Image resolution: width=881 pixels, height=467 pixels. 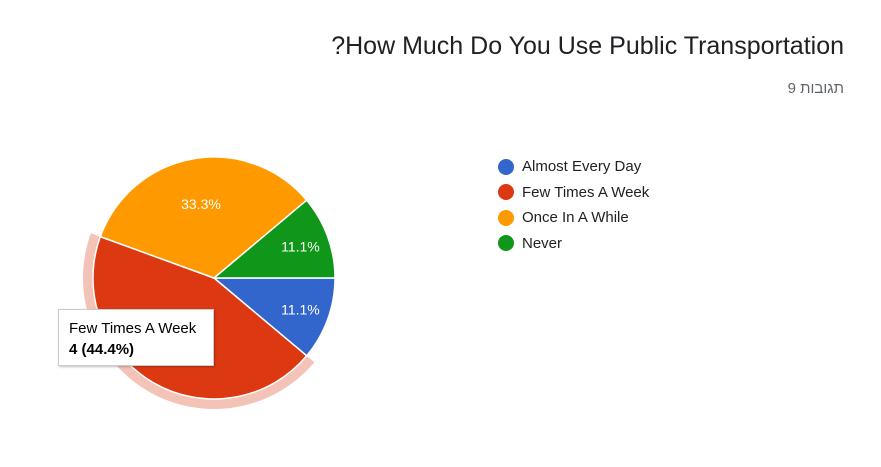 What do you see at coordinates (586, 192) in the screenshot?
I see `legend-label: Few Times A Week` at bounding box center [586, 192].